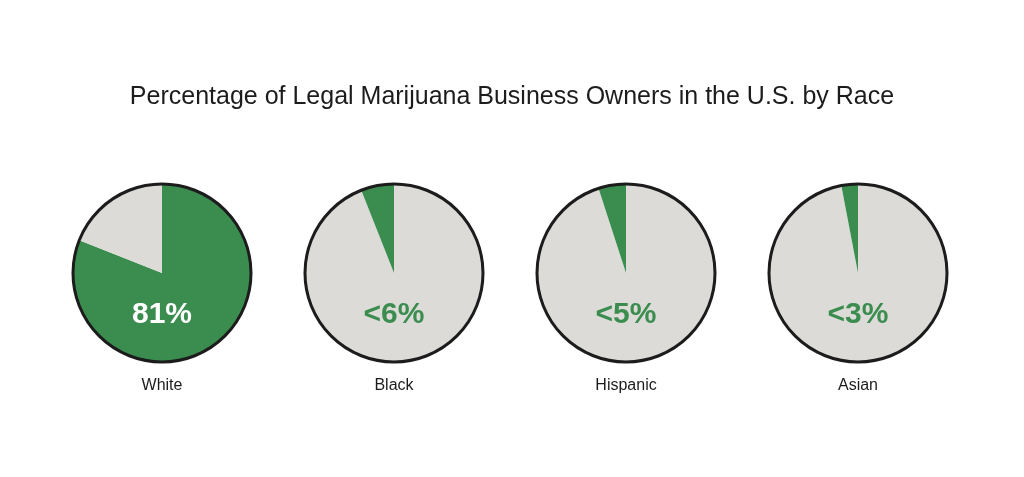 The image size is (1024, 477). Describe the element at coordinates (626, 313) in the screenshot. I see `text: <5%` at that location.